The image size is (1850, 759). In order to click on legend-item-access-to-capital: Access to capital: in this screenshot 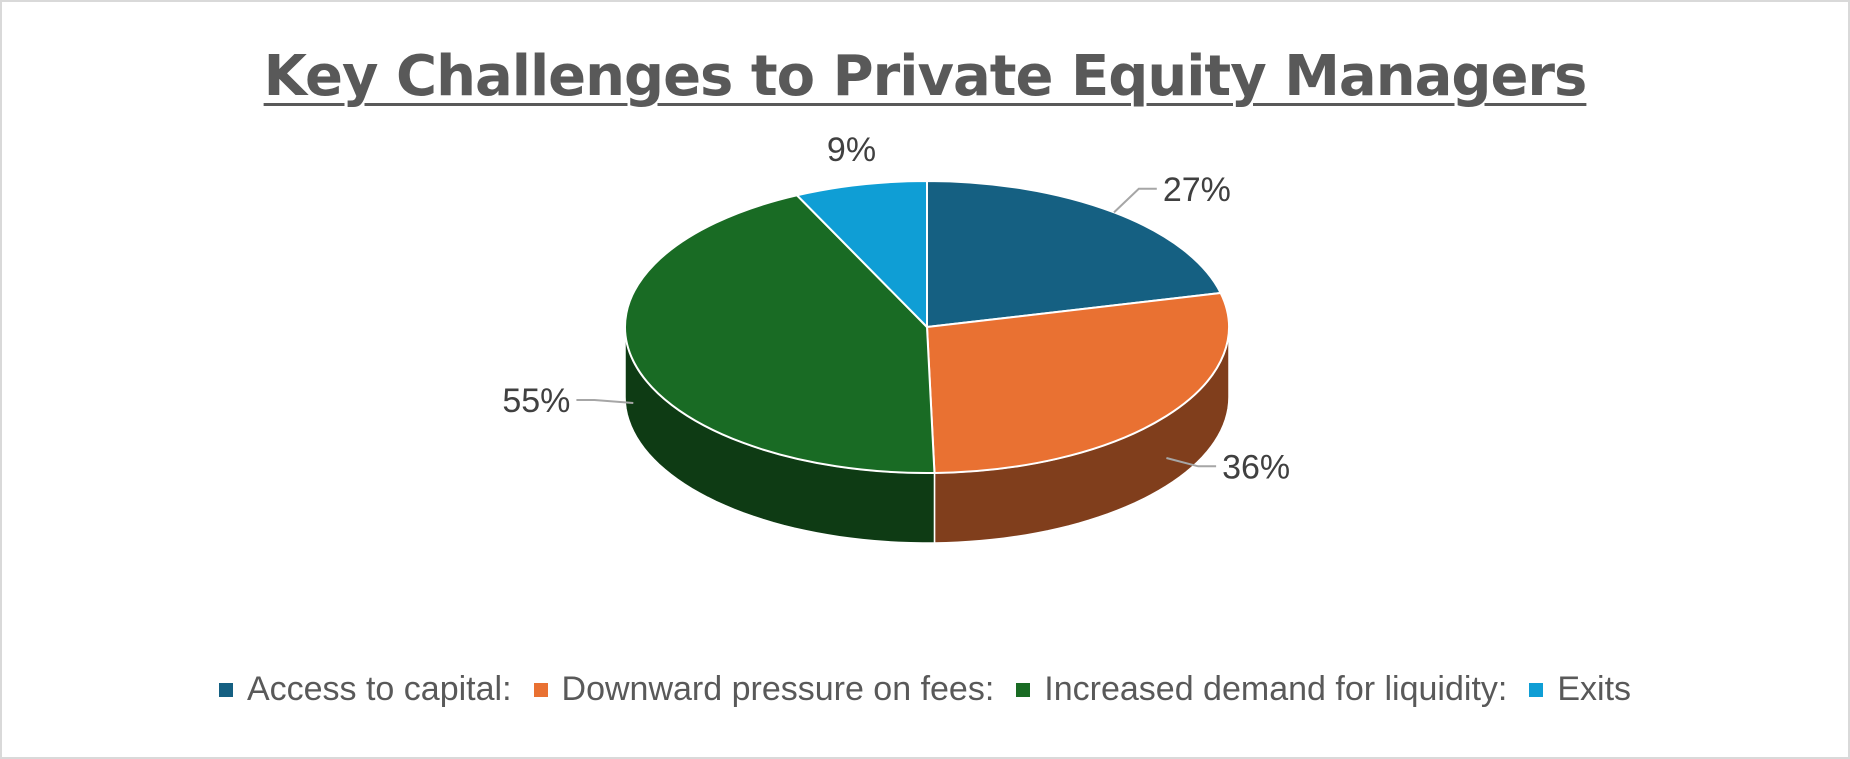, I will do `click(365, 689)`.